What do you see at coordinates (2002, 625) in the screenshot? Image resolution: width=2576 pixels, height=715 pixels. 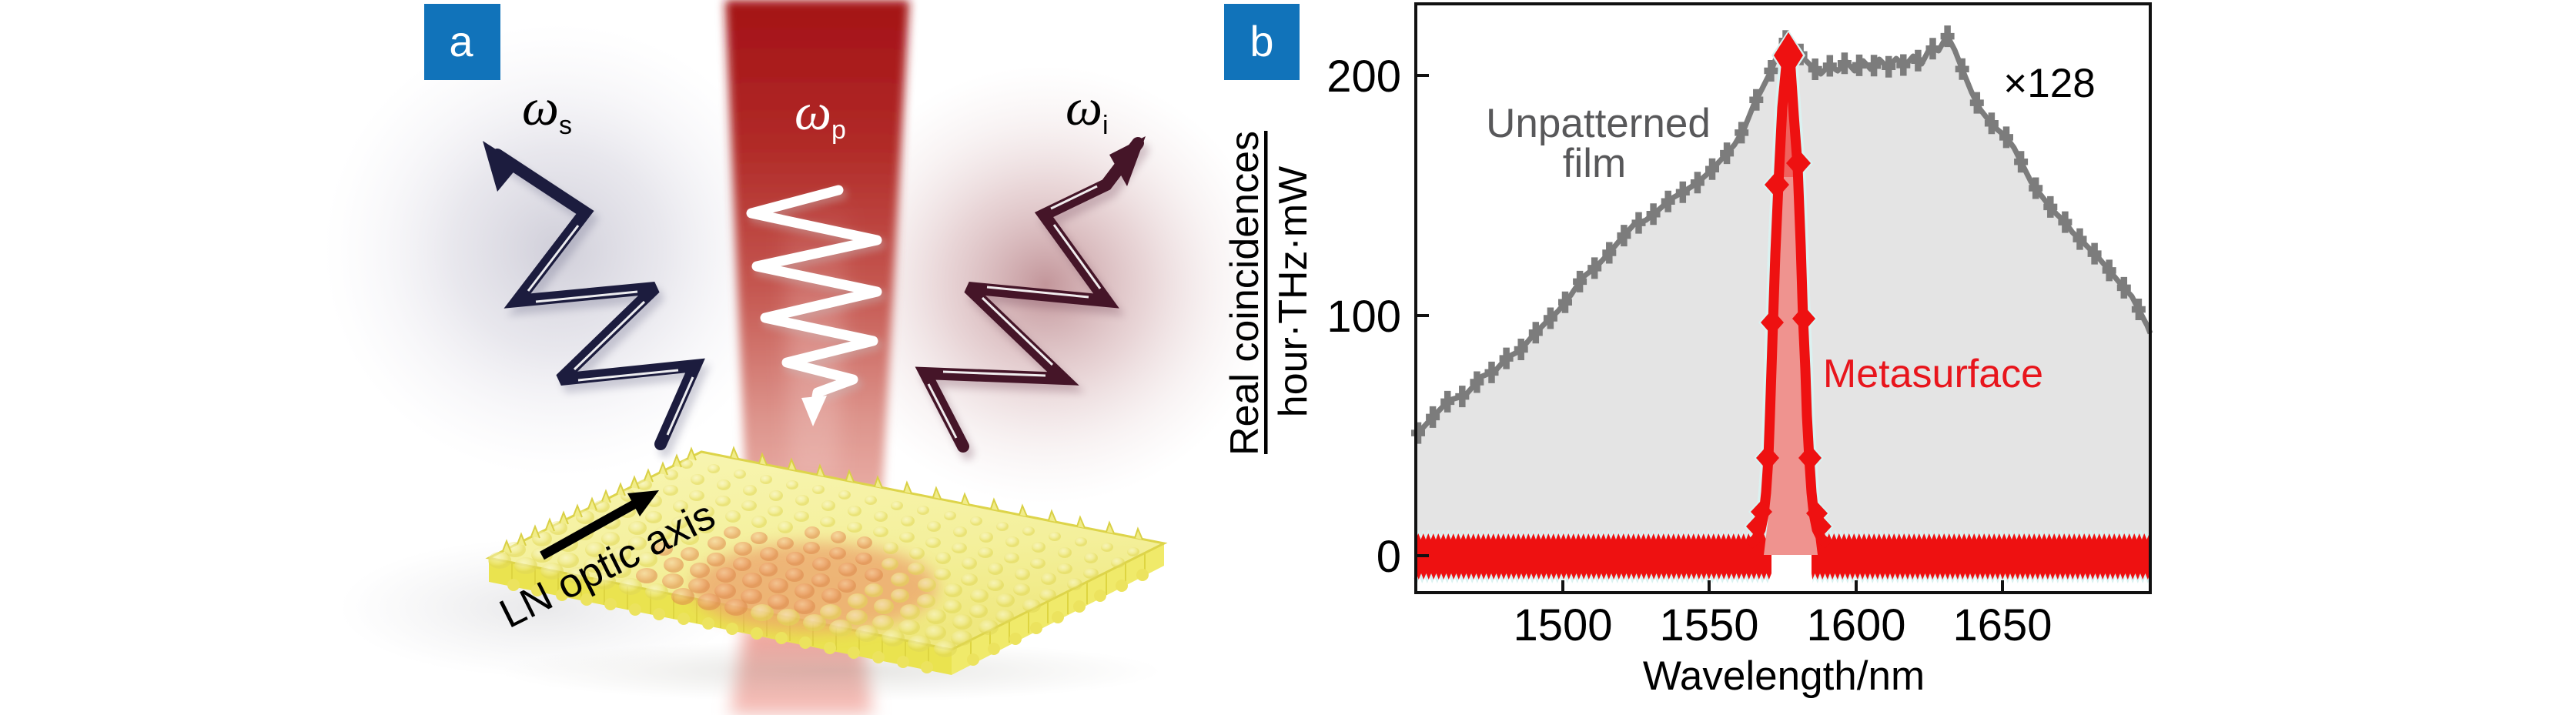 I see `svg-text: 1650` at bounding box center [2002, 625].